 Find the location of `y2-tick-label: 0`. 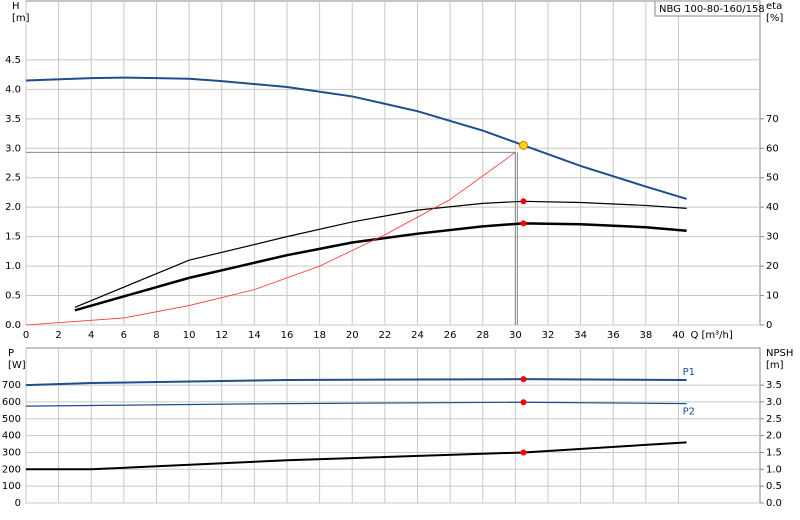

y2-tick-label: 0 is located at coordinates (769, 325).